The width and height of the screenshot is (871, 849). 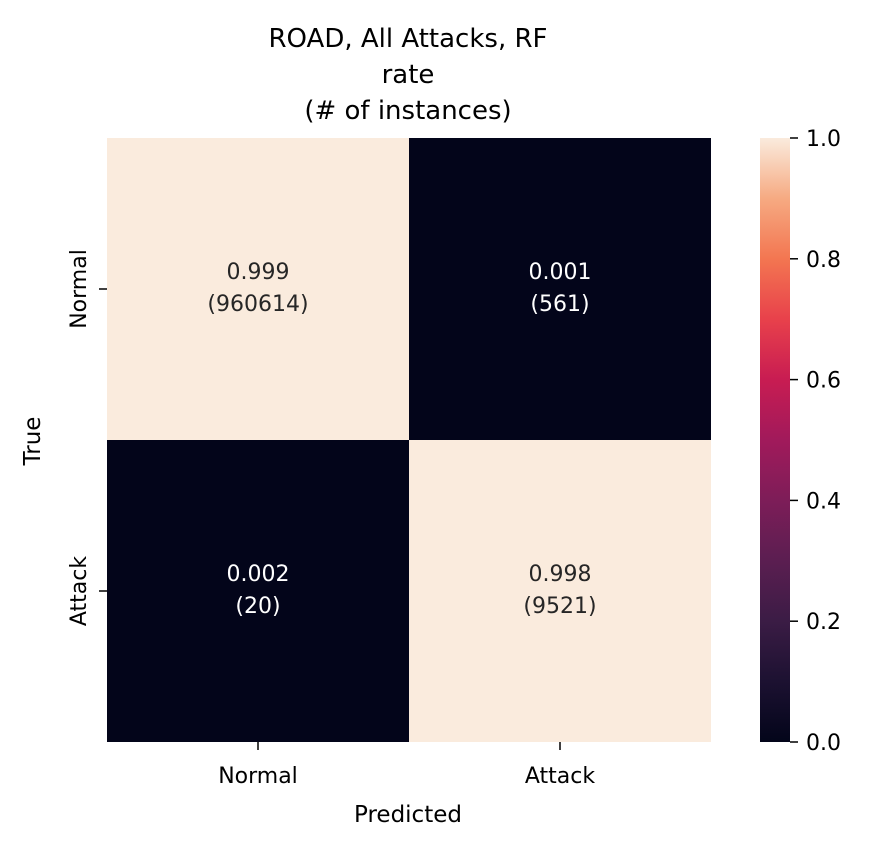 What do you see at coordinates (815, 441) in the screenshot?
I see `colorbar-ticks: 0.0 0.2 0.4 0.6 0.8 1.0` at bounding box center [815, 441].